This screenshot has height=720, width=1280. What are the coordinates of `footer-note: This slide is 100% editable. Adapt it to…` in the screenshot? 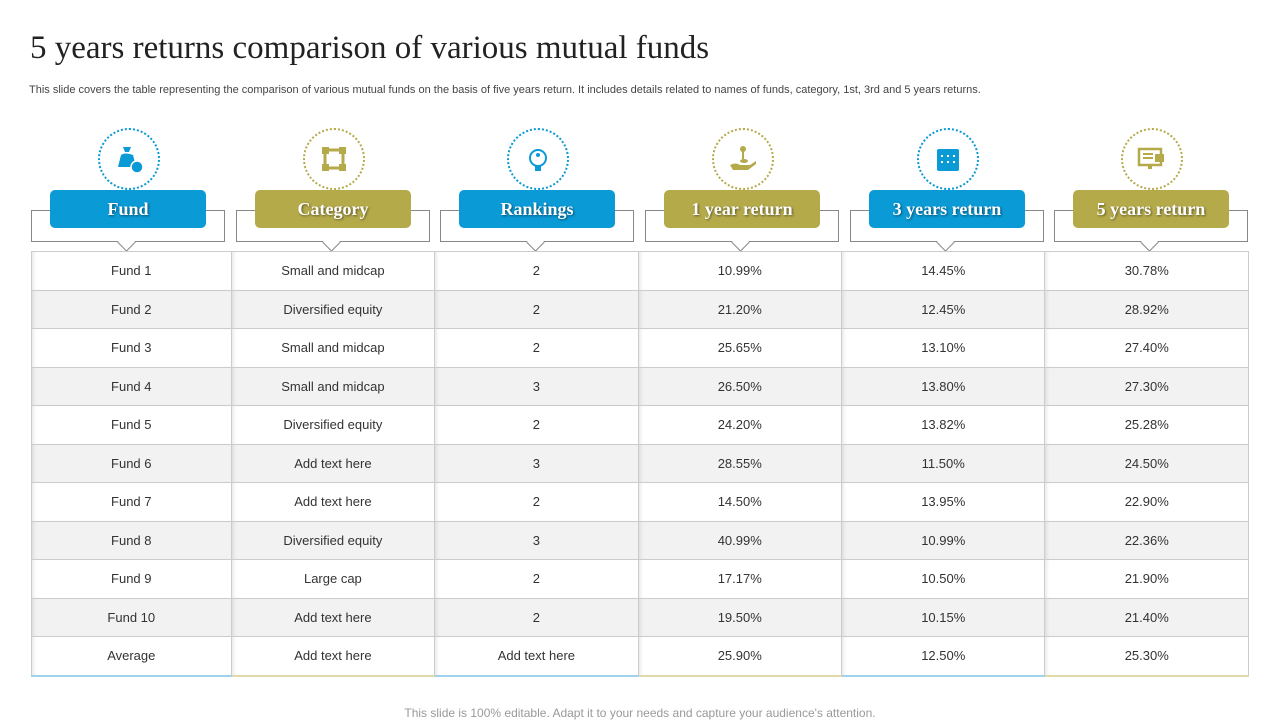 It's located at (640, 713).